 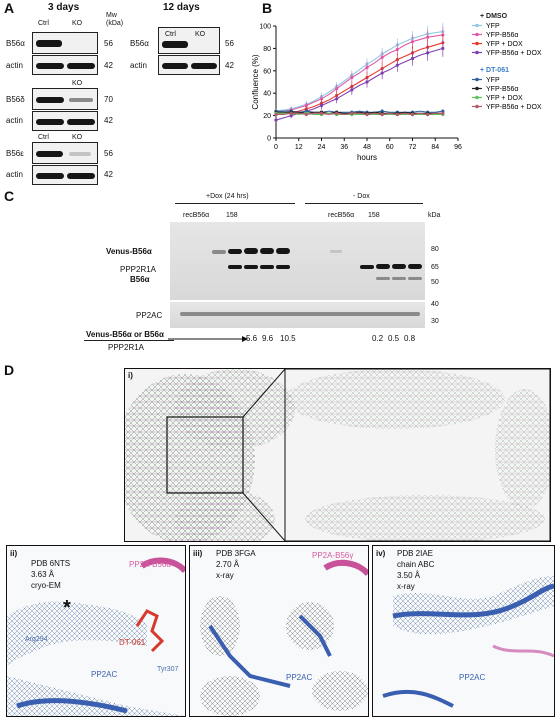 What do you see at coordinates (64, 7) in the screenshot?
I see `panel-a-title-3days: 3 days` at bounding box center [64, 7].